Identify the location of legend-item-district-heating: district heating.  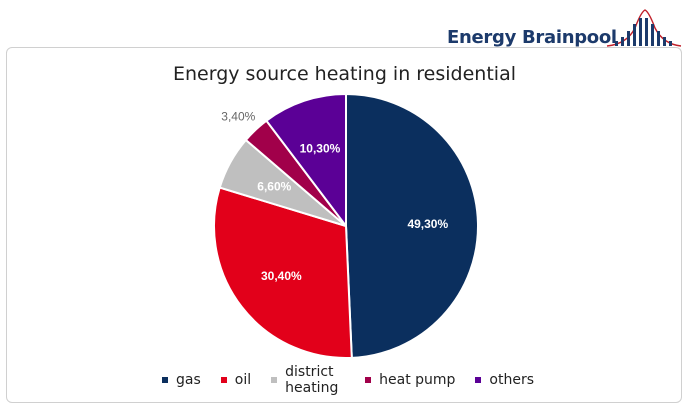
(308, 380).